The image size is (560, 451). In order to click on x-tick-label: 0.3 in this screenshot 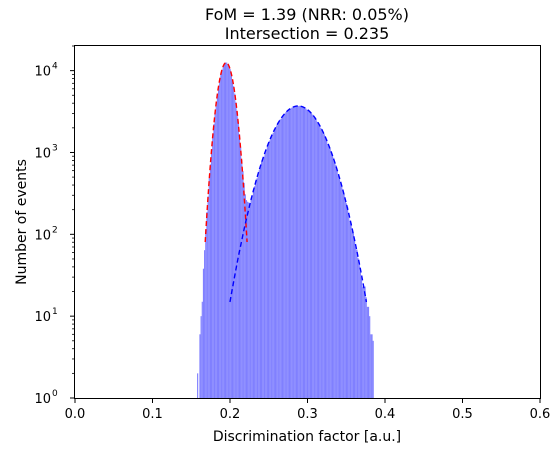, I will do `click(307, 414)`.